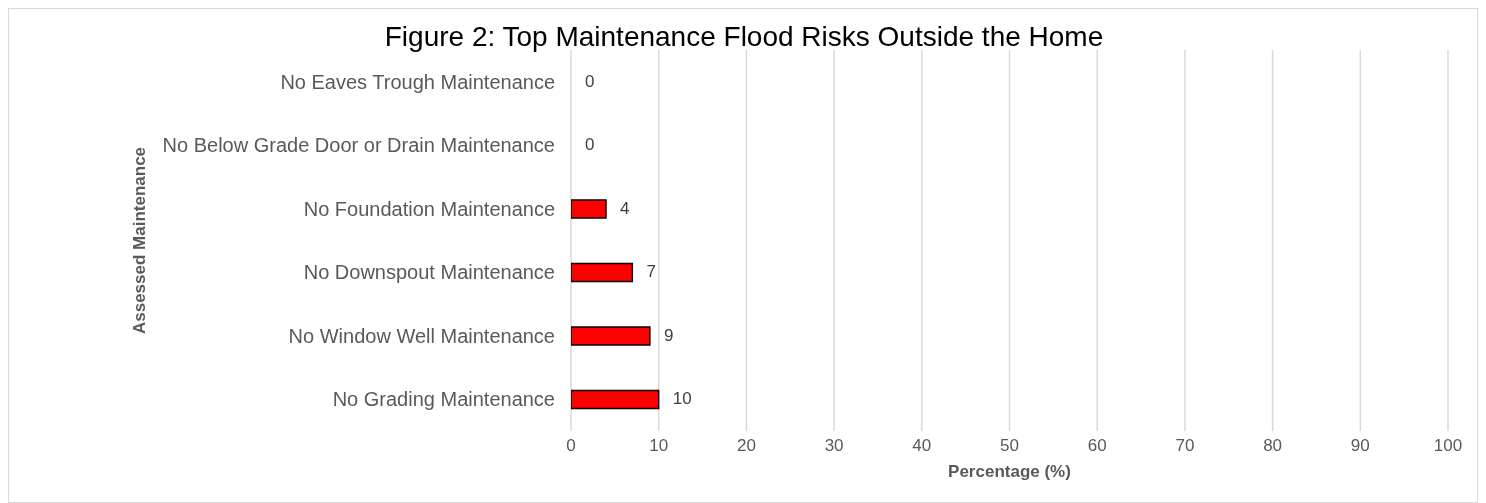  What do you see at coordinates (429, 272) in the screenshot?
I see `y-tick-label: No Downspout Maintenance` at bounding box center [429, 272].